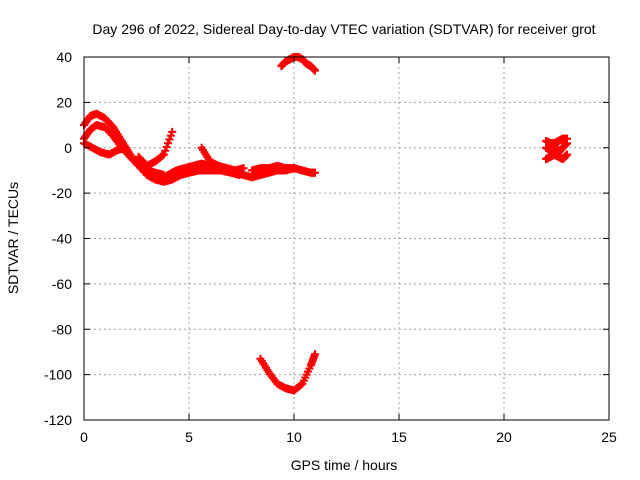 This screenshot has height=480, width=640. What do you see at coordinates (344, 465) in the screenshot?
I see `x-axis-label: GPS time / hours` at bounding box center [344, 465].